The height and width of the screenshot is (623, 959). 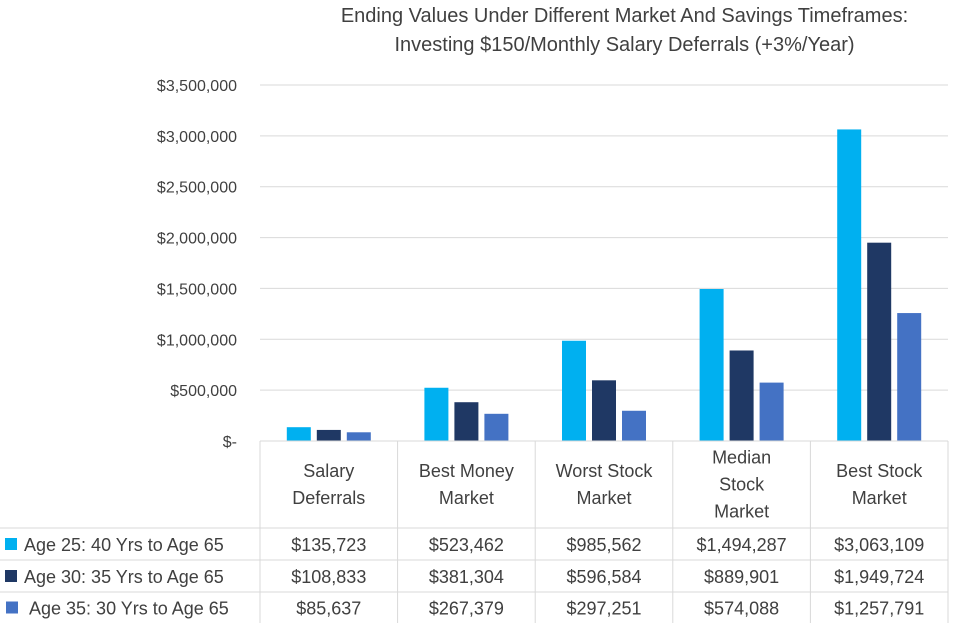 What do you see at coordinates (124, 545) in the screenshot?
I see `legend-label: Age 25: 40 Yrs to Age 65` at bounding box center [124, 545].